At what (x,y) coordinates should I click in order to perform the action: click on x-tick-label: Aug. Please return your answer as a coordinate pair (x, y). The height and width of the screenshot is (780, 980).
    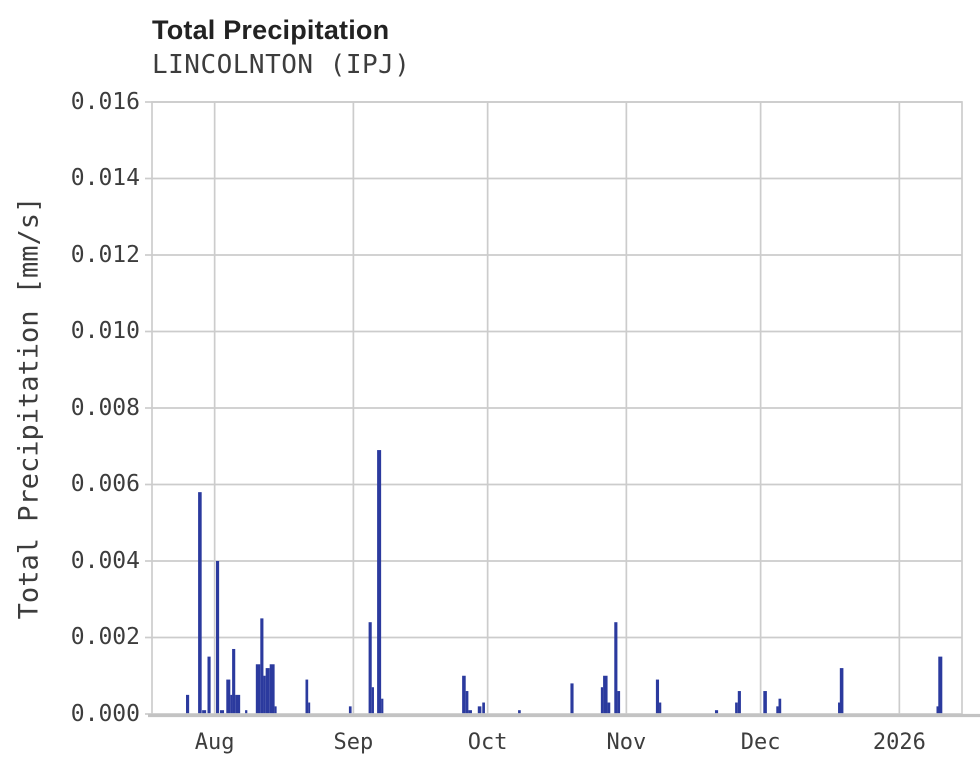
    Looking at the image, I should click on (214, 742).